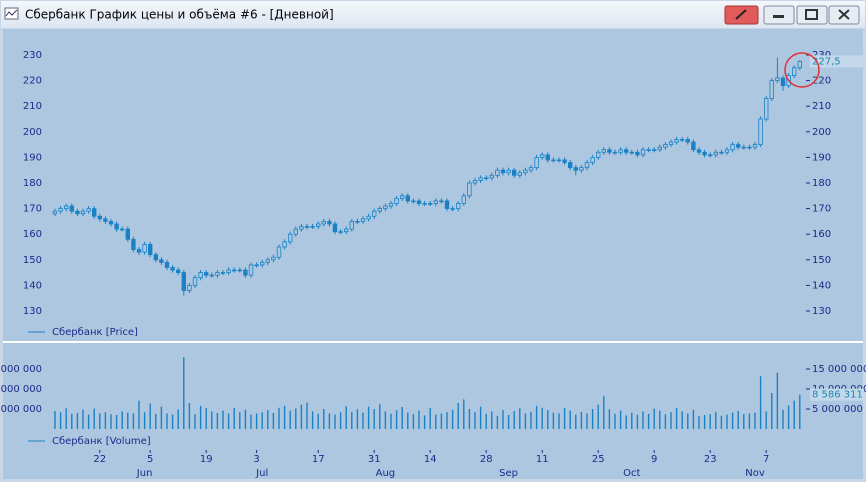 The image size is (866, 486). Describe the element at coordinates (821, 157) in the screenshot. I see `y-tick-label: 190` at that location.